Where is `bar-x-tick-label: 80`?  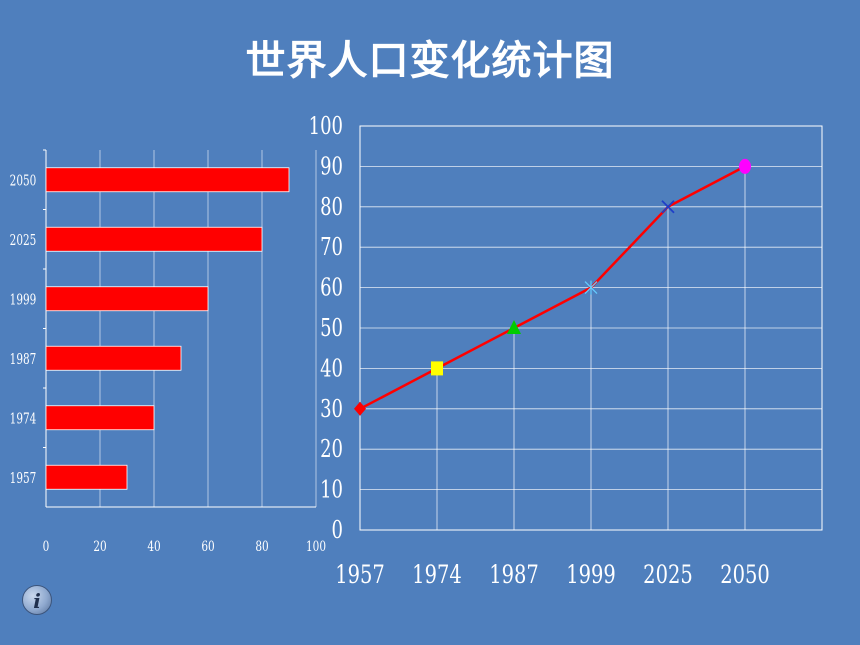
bar-x-tick-label: 80 is located at coordinates (261, 547).